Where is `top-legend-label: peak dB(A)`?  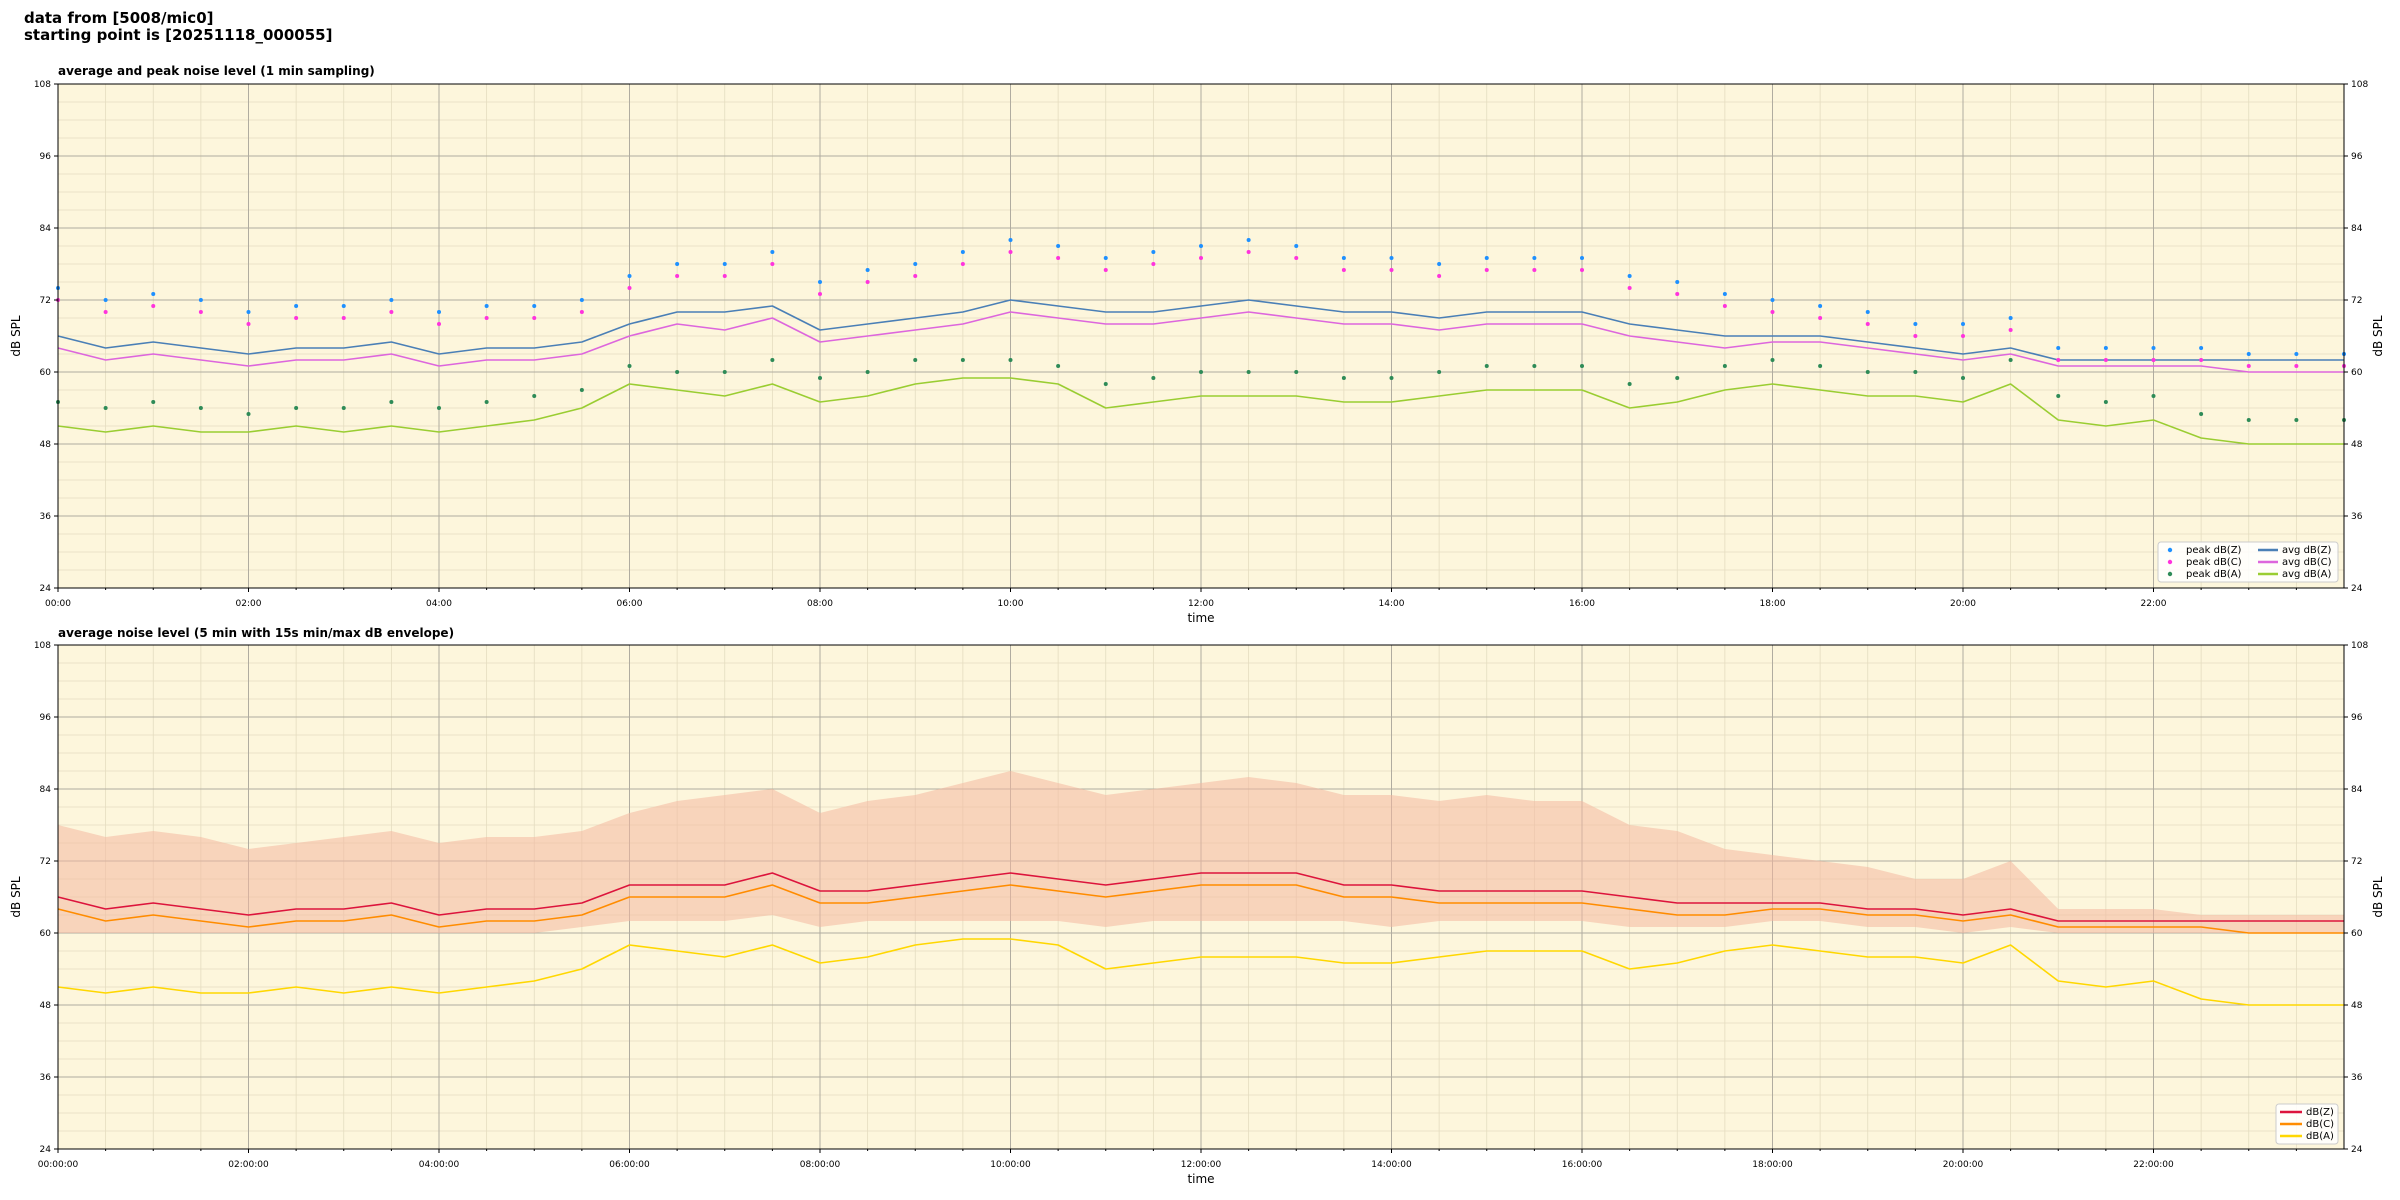
top-legend-label: peak dB(A) is located at coordinates (2214, 574).